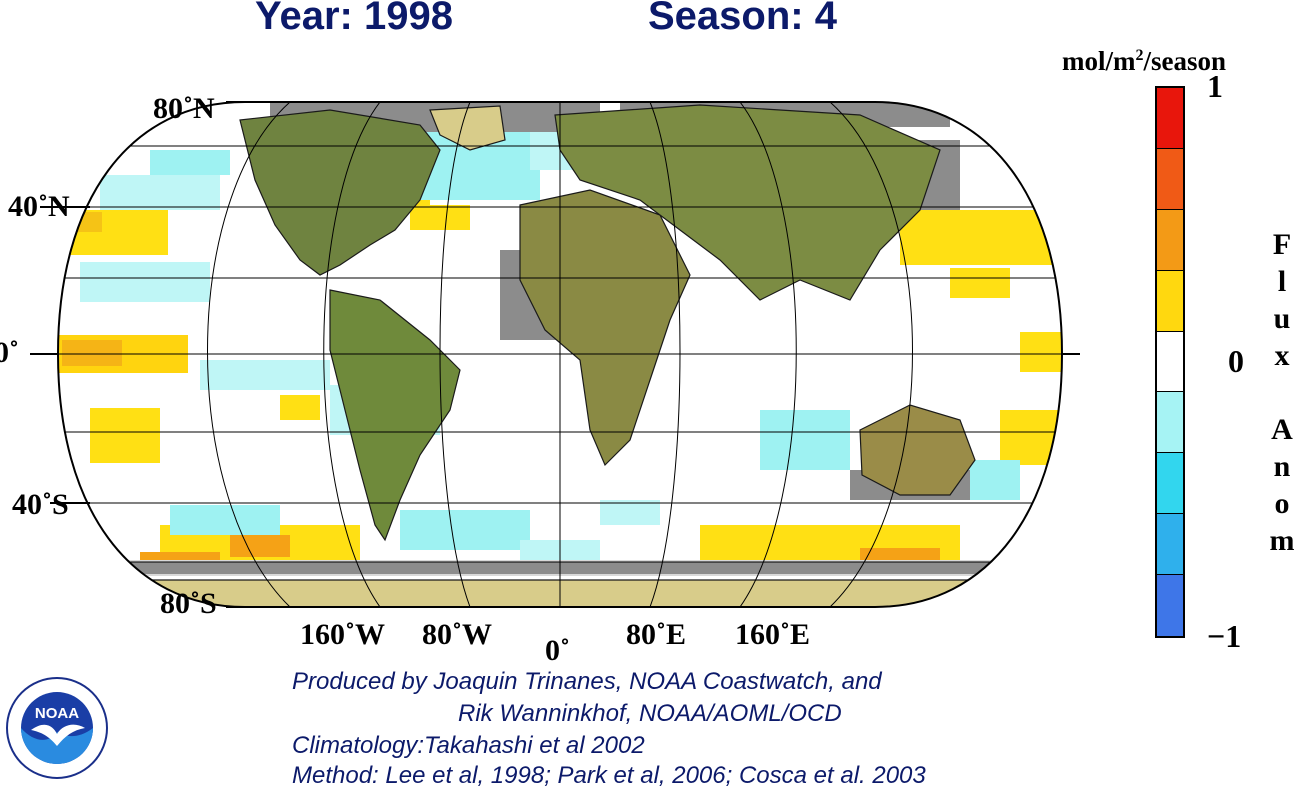 This screenshot has width=1301, height=790. What do you see at coordinates (650, 713) in the screenshot?
I see `credit-line-2: Rik Wanninkhof, NOAA/AOML/OCD` at bounding box center [650, 713].